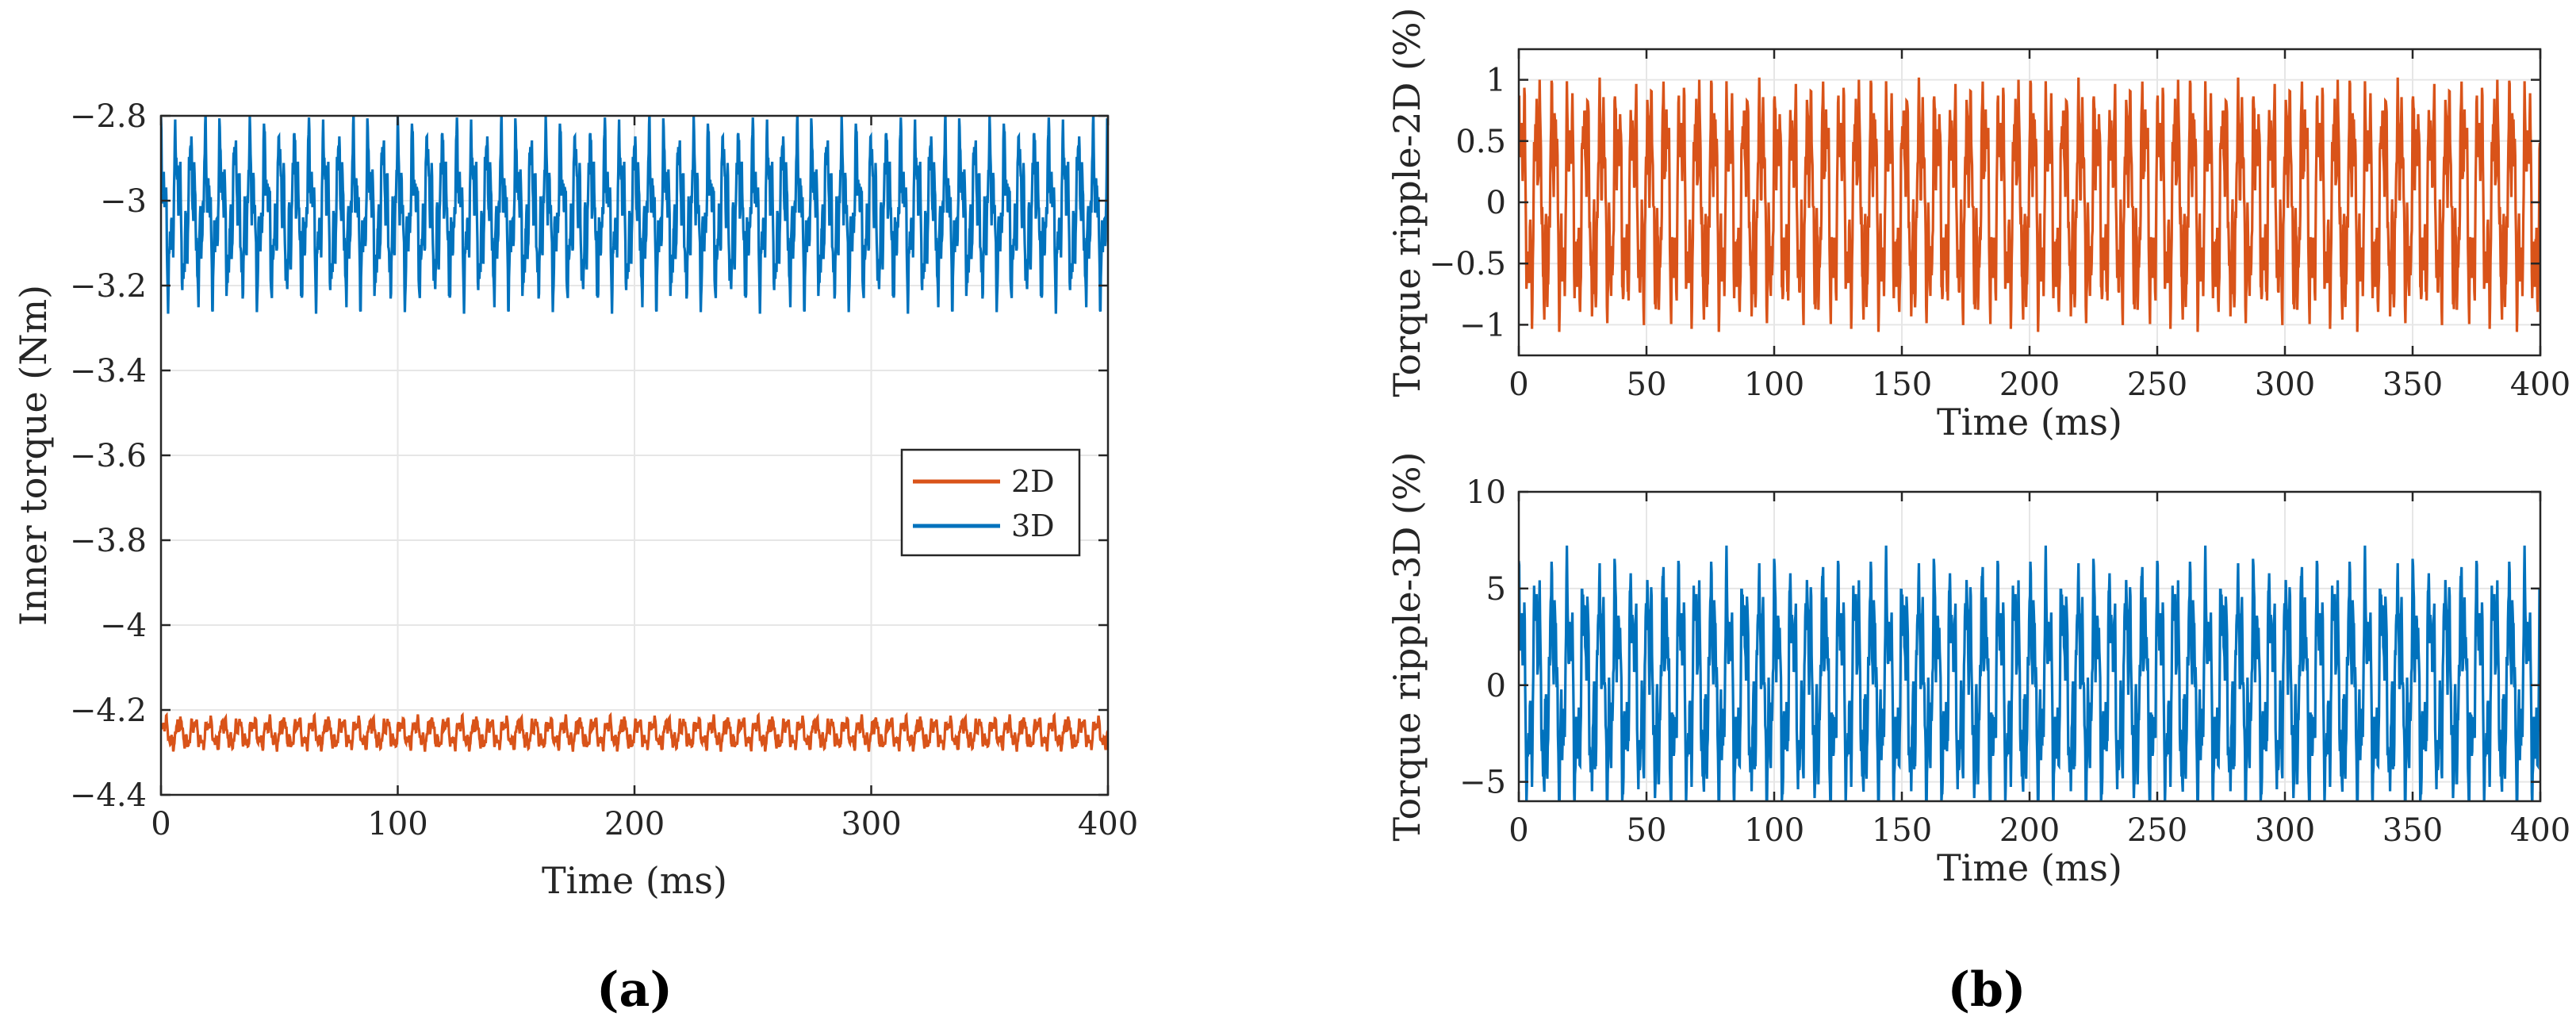 This screenshot has height=1036, width=2576. Describe the element at coordinates (124, 201) in the screenshot. I see `y-tick-label: −3` at that location.